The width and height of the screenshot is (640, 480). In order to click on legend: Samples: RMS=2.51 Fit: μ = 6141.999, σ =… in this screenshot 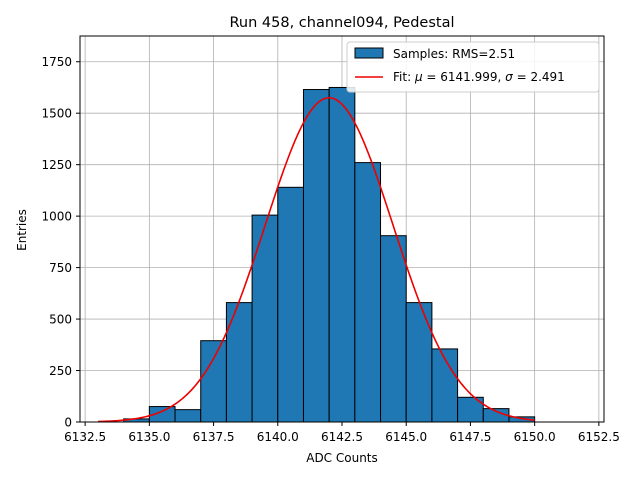, I will do `click(473, 67)`.